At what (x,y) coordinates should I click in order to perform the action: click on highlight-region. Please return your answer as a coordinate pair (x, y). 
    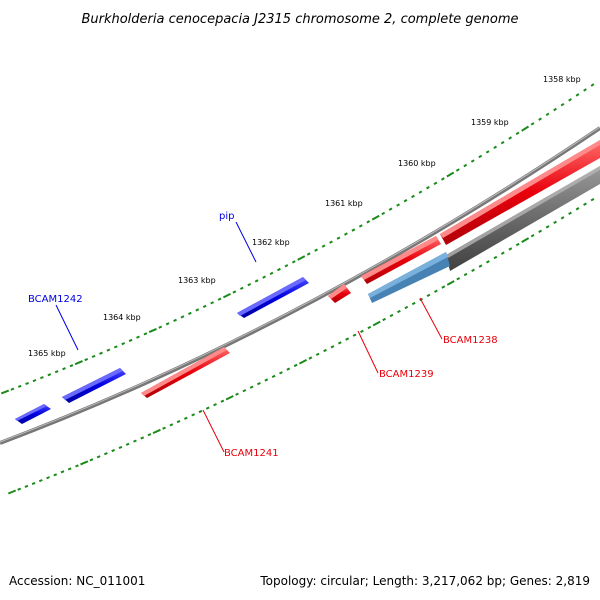
    Looking at the image, I should click on (523, 218).